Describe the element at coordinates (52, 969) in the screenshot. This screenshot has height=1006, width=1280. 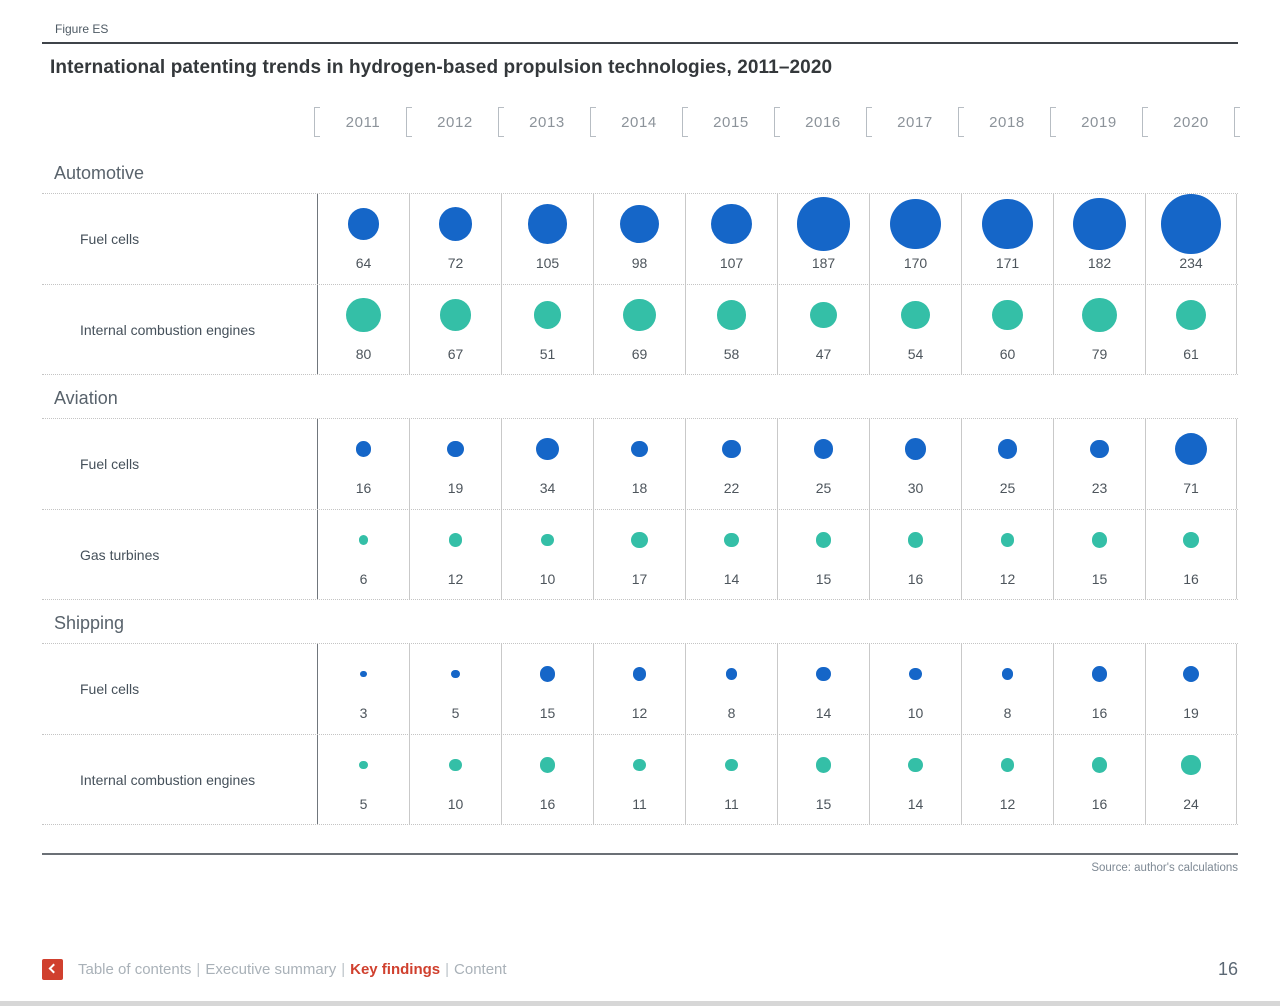
I see `back-button` at that location.